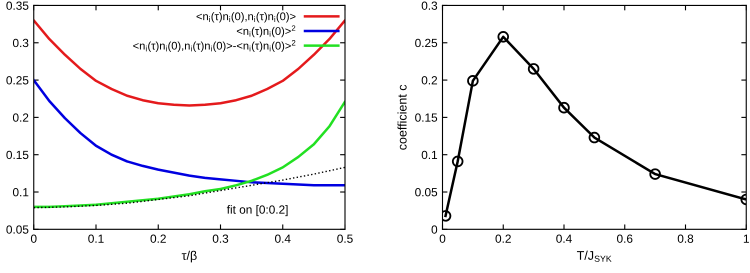 This screenshot has width=750, height=273. What do you see at coordinates (220, 238) in the screenshot?
I see `x-tick-label: 0.3` at bounding box center [220, 238].